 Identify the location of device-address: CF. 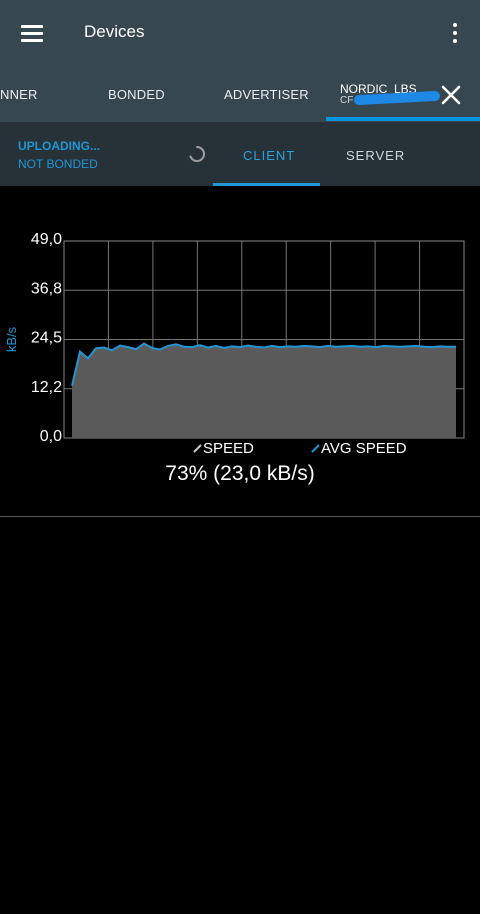
(347, 100).